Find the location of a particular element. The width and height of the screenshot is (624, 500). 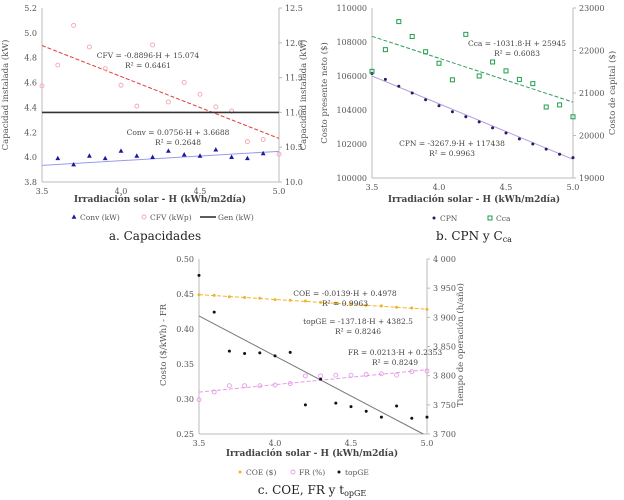

trend-r2: R² = 0.9963 is located at coordinates (452, 153).